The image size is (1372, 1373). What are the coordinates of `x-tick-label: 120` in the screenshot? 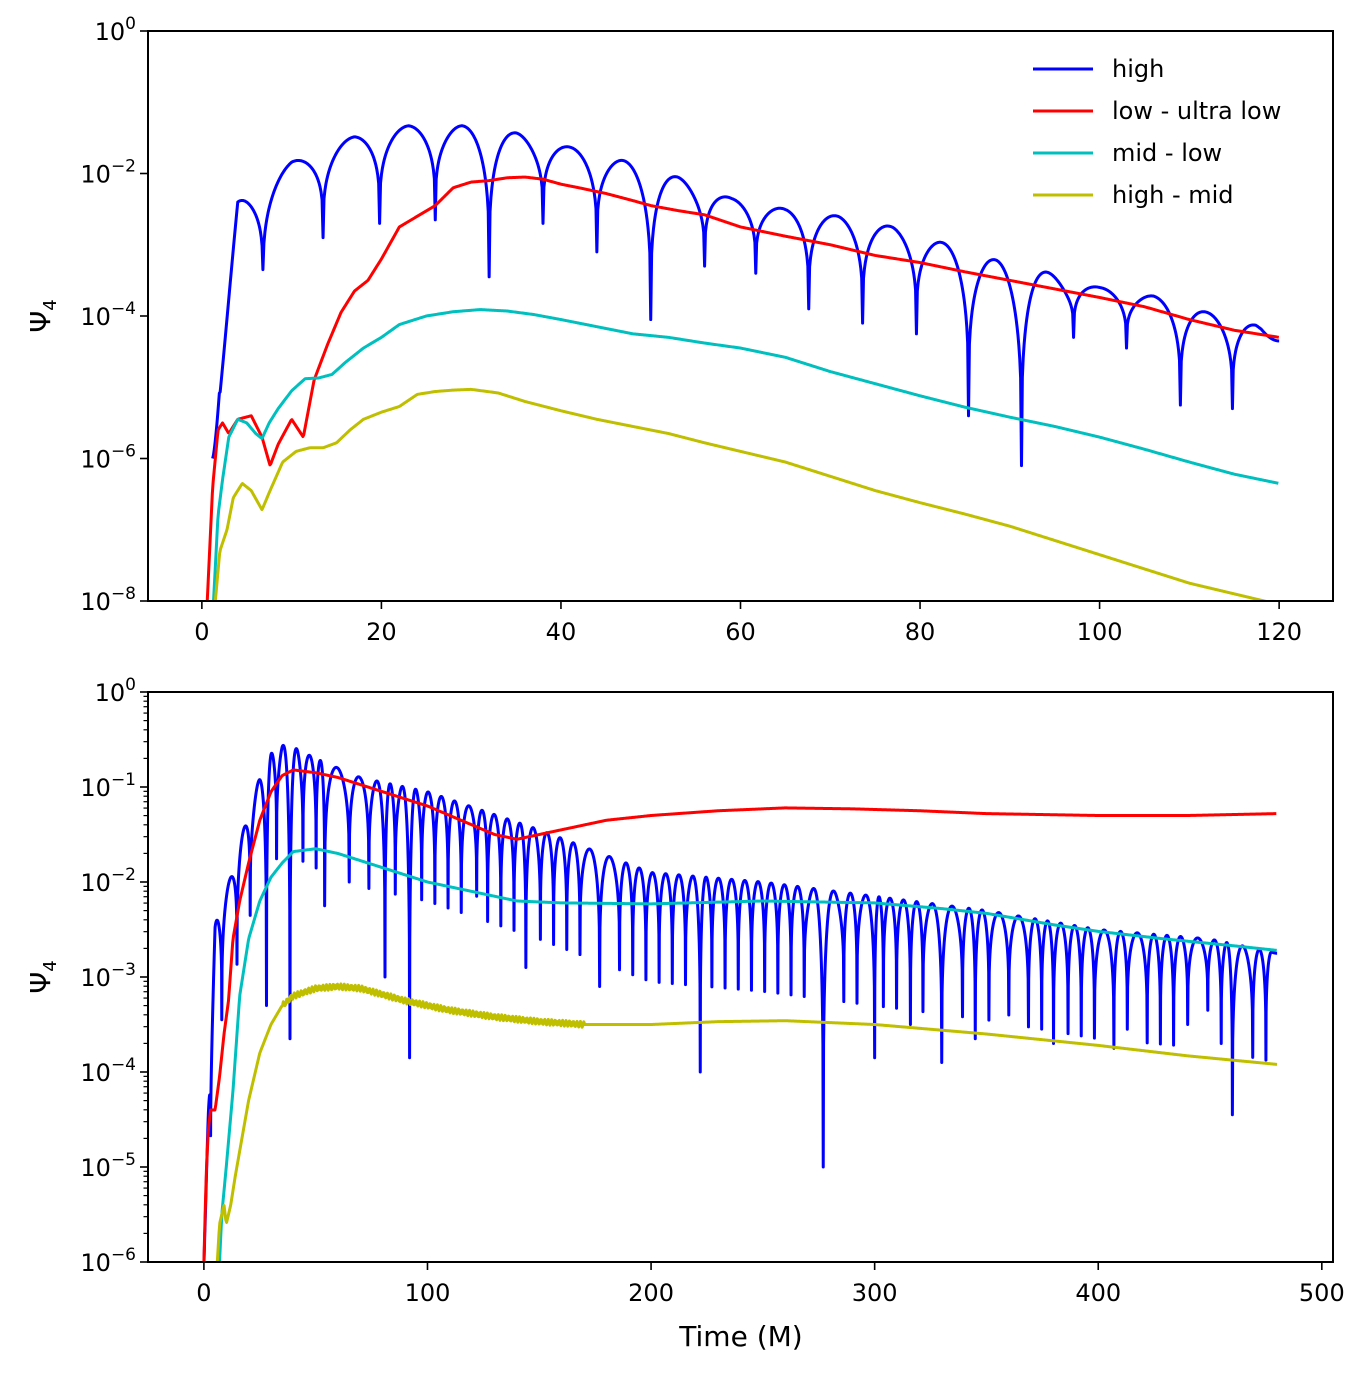 It's located at (1279, 632).